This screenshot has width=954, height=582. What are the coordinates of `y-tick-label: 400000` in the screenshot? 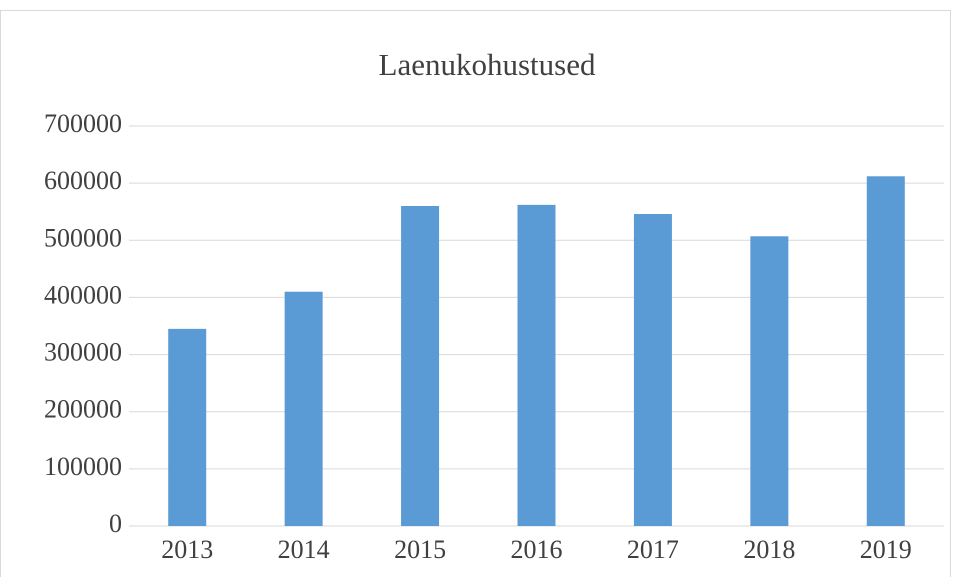 It's located at (83, 294).